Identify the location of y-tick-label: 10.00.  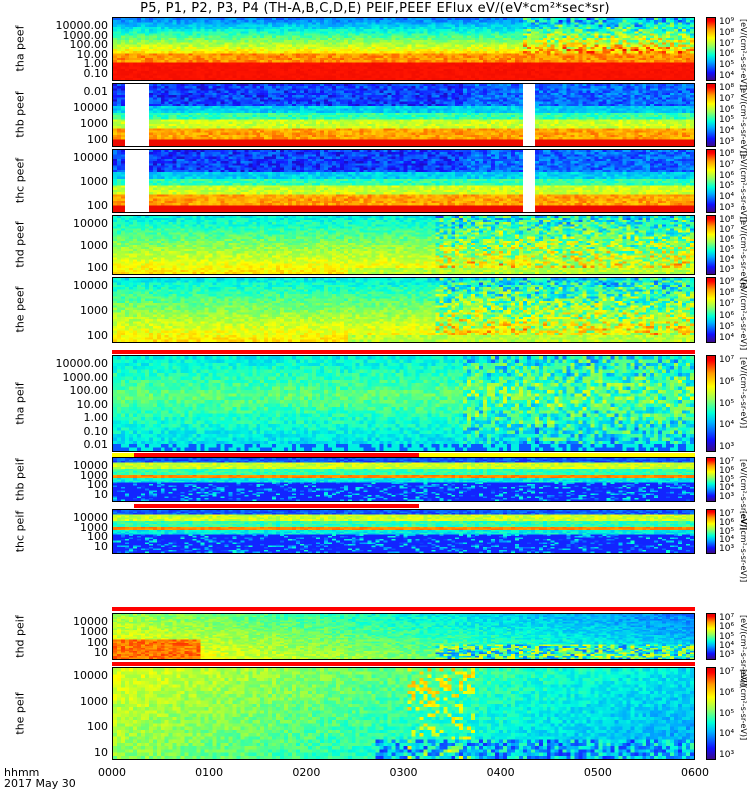
(92, 54).